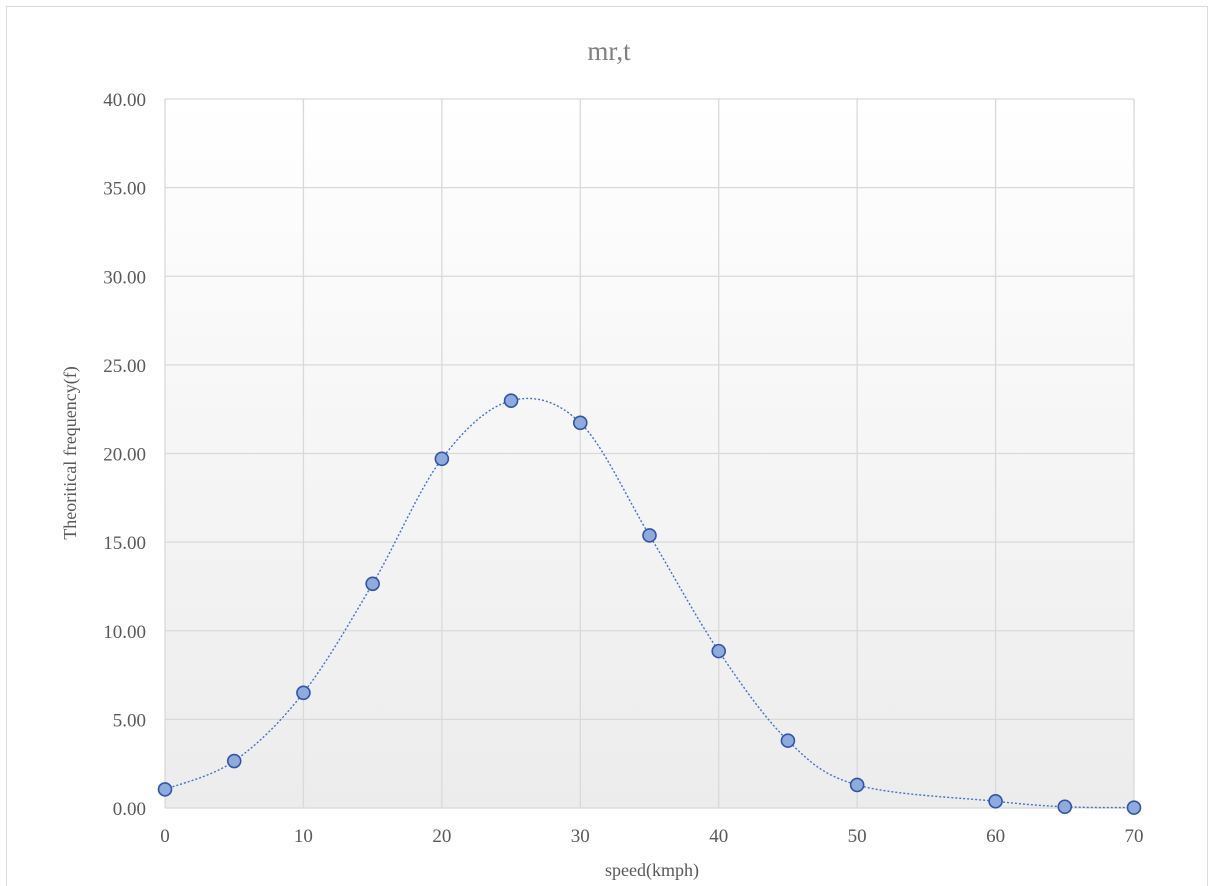 Image resolution: width=1209 pixels, height=886 pixels. What do you see at coordinates (303, 836) in the screenshot?
I see `x-tick-label: 10` at bounding box center [303, 836].